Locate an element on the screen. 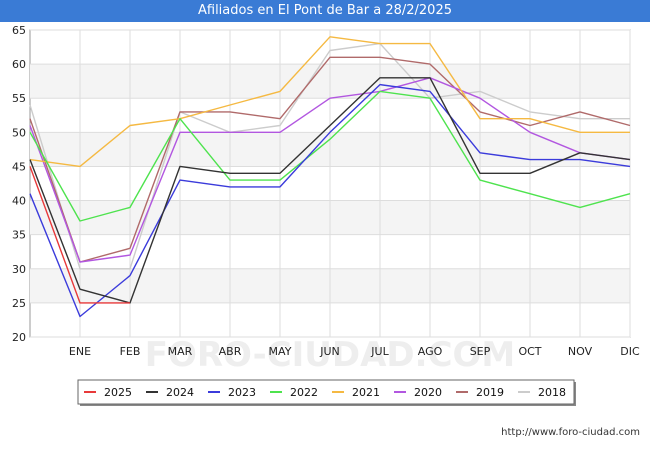  y-tick-label: 20 is located at coordinates (19, 337).